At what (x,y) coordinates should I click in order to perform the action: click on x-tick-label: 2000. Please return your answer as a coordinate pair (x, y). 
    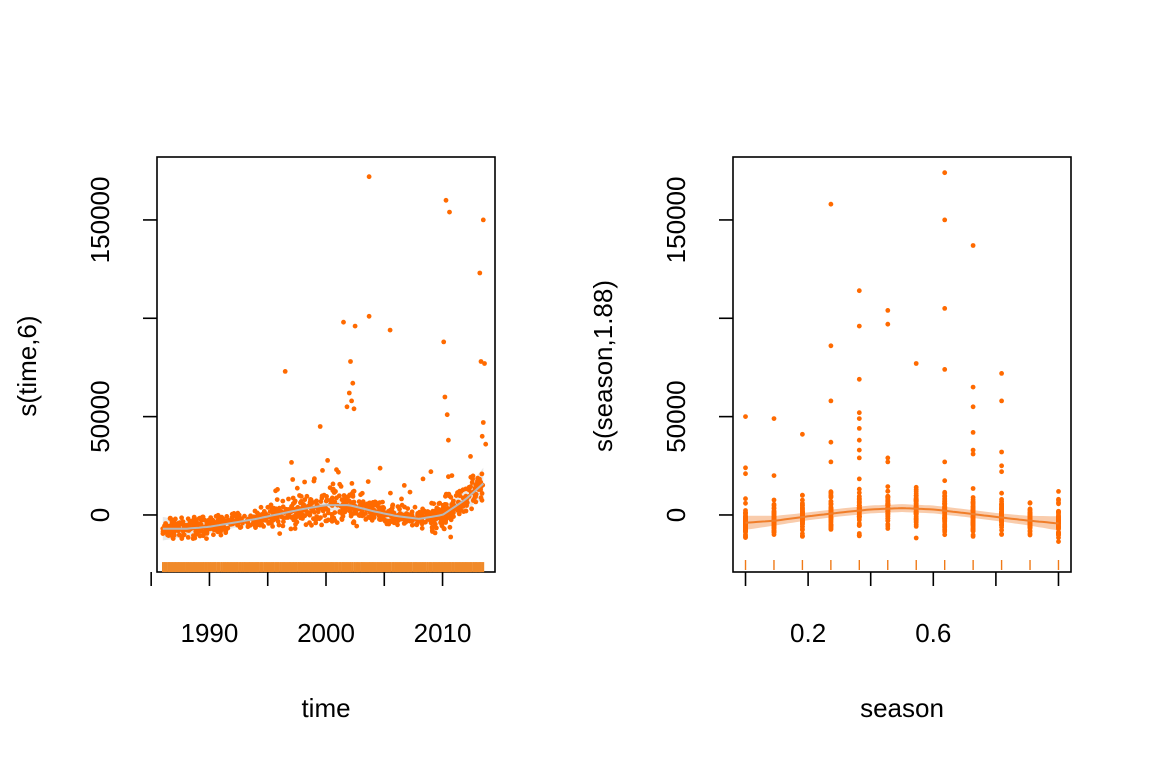
    Looking at the image, I should click on (326, 633).